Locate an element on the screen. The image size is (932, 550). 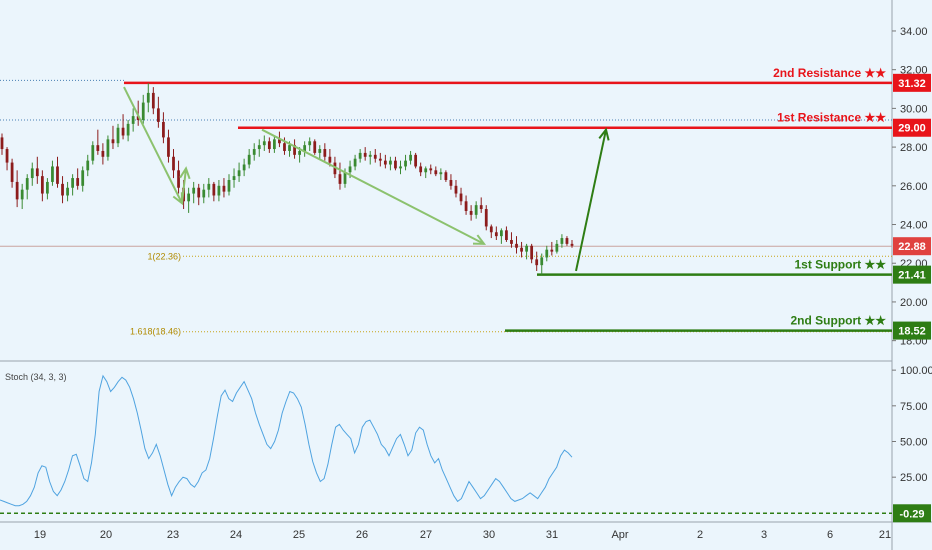
level-label-resistance: 2nd Resistance ★★ is located at coordinates (829, 73).